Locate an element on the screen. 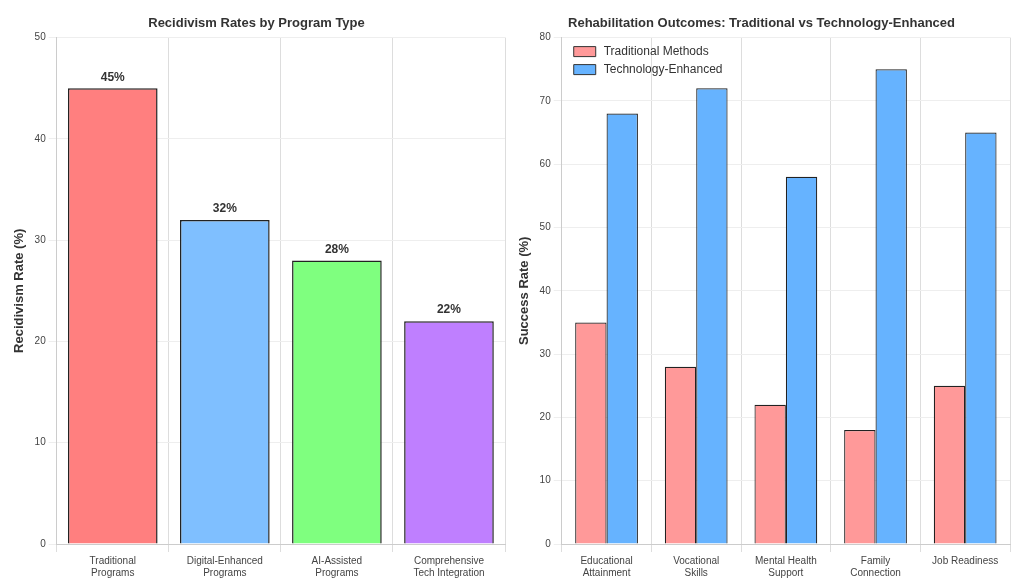  chart-title: Recidivism Rates by Program Type is located at coordinates (256, 23).